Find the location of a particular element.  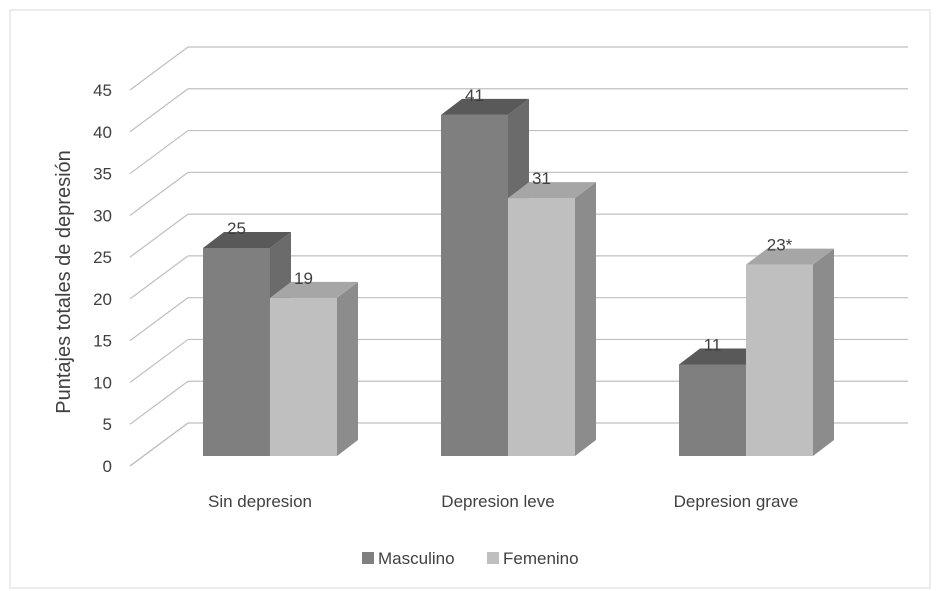

data-label-masculino-2: 11 is located at coordinates (713, 344).